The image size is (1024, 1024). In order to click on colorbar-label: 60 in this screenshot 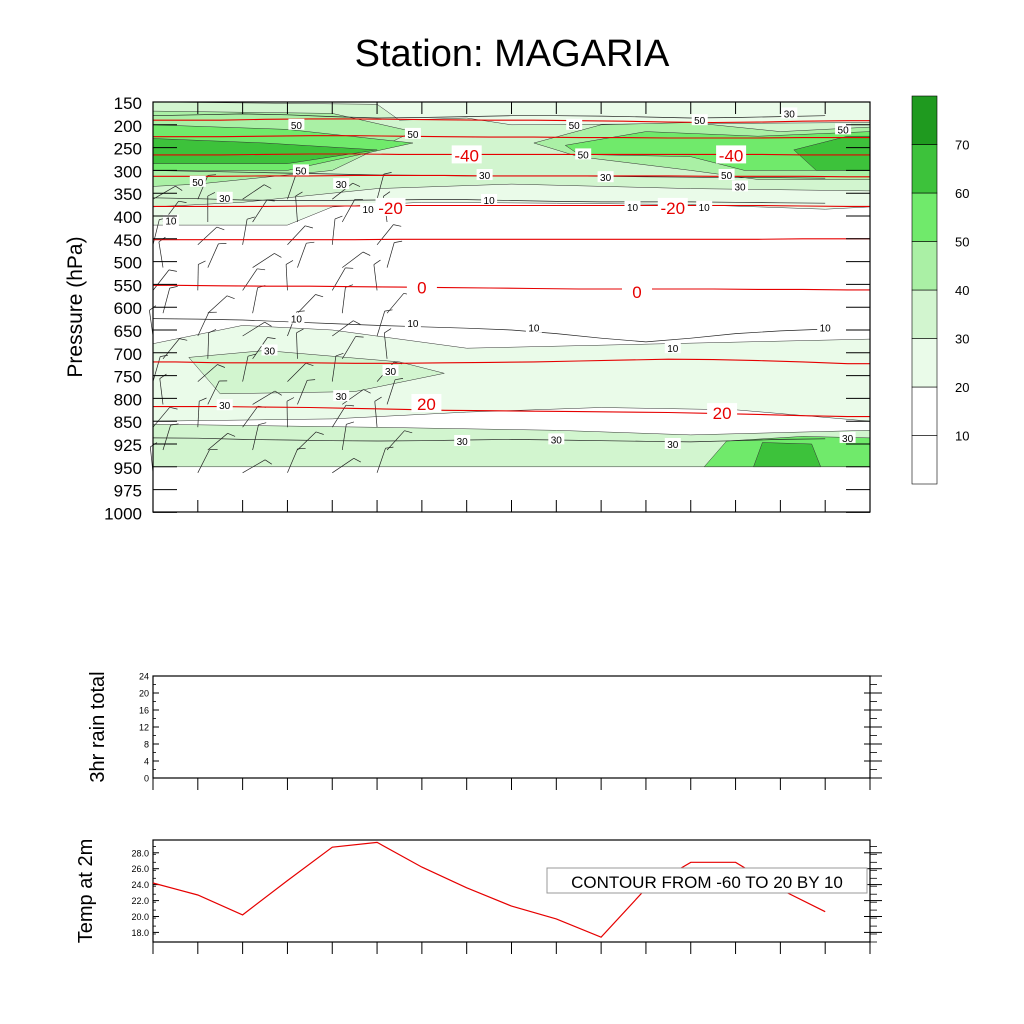, I will do `click(962, 193)`.